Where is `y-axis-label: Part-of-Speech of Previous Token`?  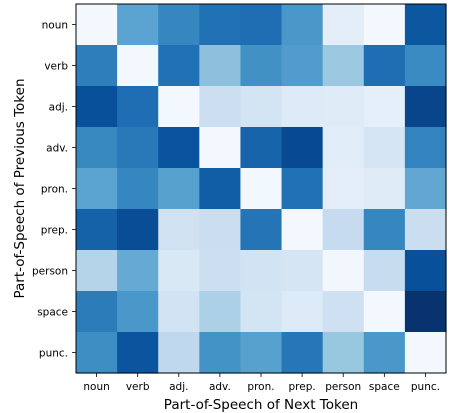 y-axis-label: Part-of-Speech of Previous Token is located at coordinates (20, 189).